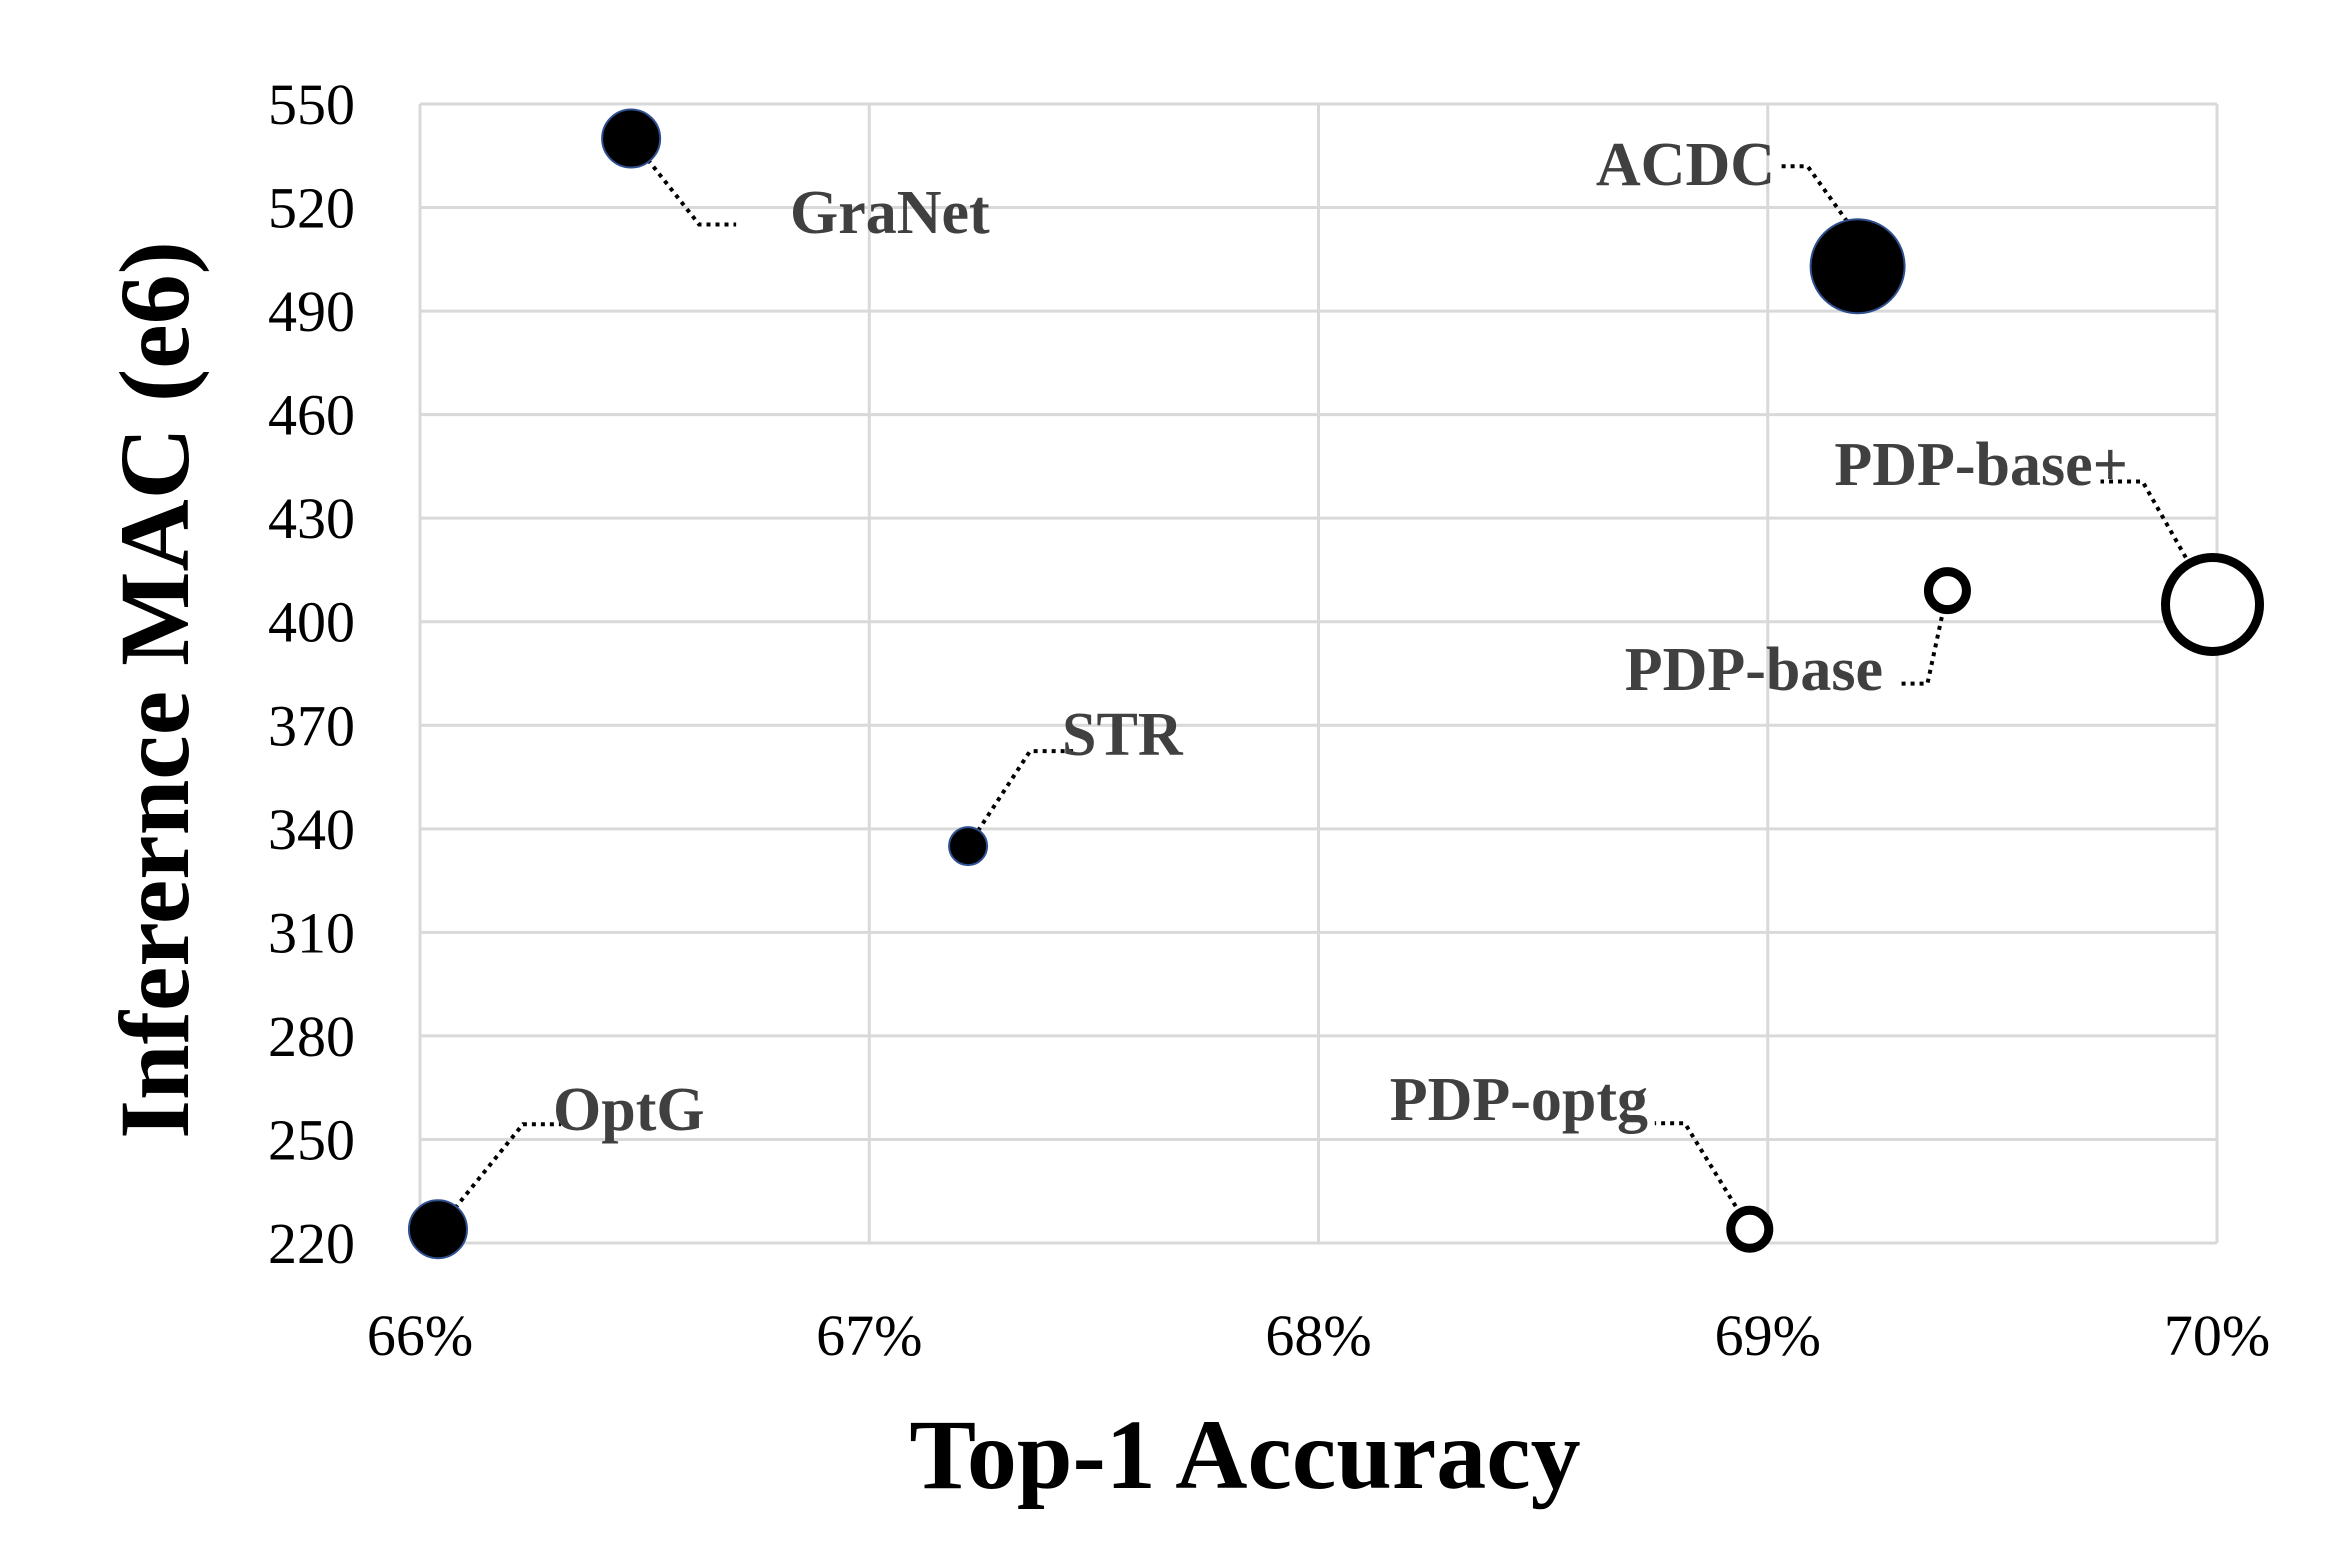 This screenshot has width=2328, height=1558. What do you see at coordinates (1685, 165) in the screenshot?
I see `label-acdc: ACDC` at bounding box center [1685, 165].